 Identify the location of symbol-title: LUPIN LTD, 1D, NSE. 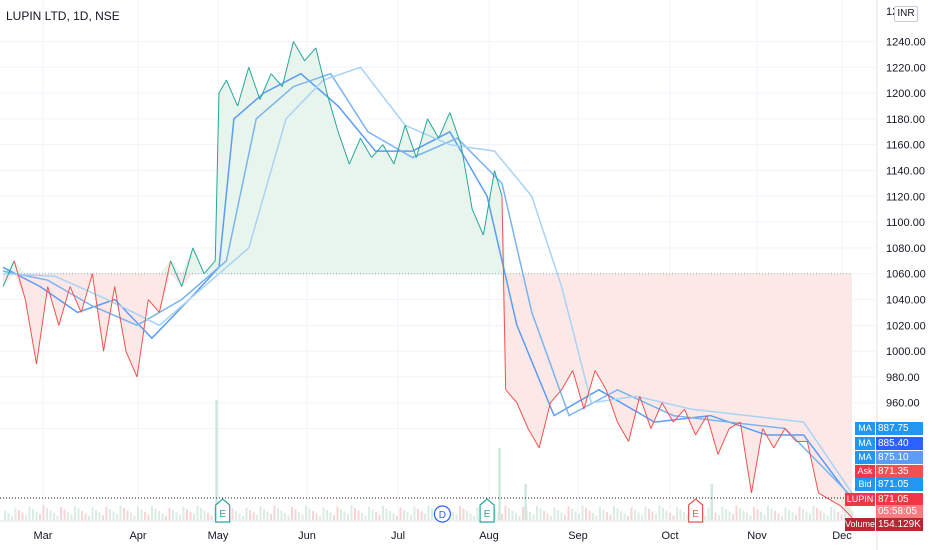
(63, 16).